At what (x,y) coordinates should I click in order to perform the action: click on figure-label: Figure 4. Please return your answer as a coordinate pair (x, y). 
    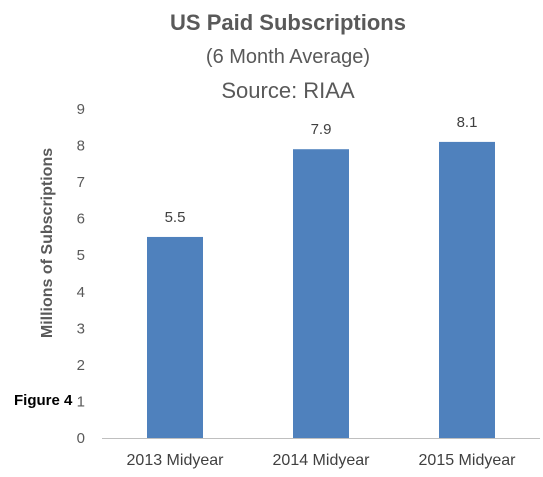
    Looking at the image, I should click on (43, 400).